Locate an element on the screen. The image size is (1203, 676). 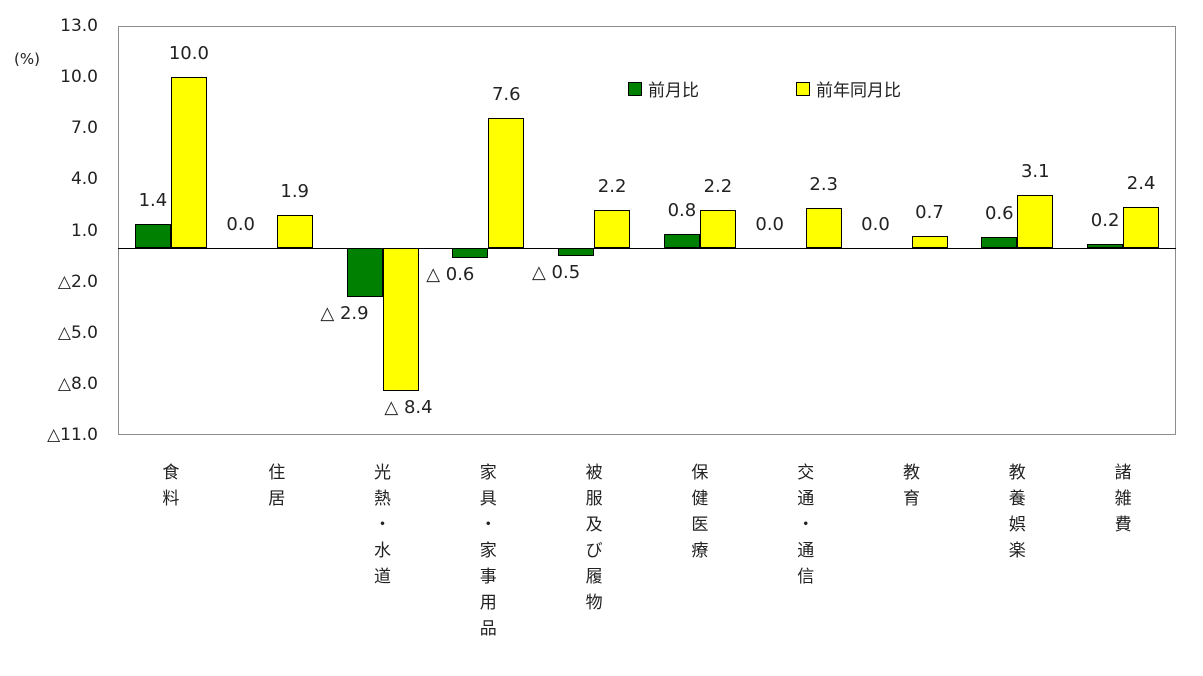
x-category-label: 教育 is located at coordinates (911, 486).